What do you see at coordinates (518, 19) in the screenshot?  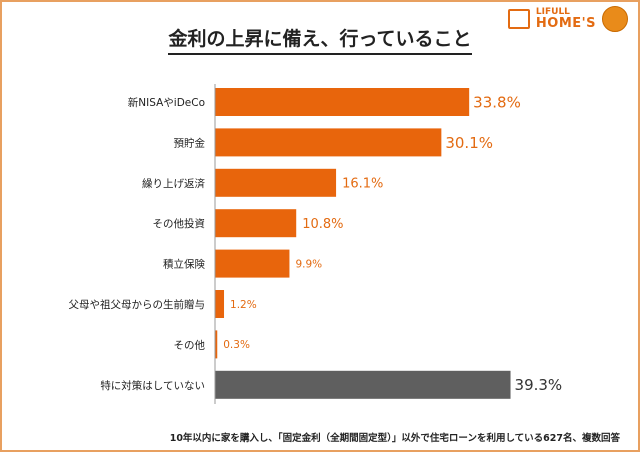 I see `house-icon` at bounding box center [518, 19].